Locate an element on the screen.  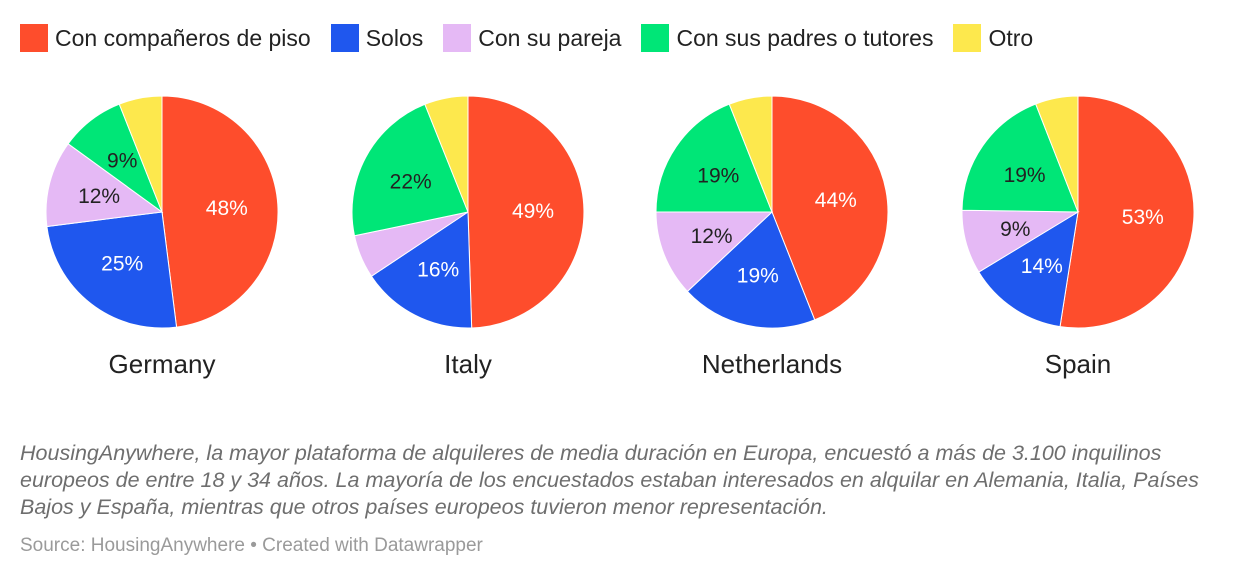
data-label: 16% is located at coordinates (438, 270).